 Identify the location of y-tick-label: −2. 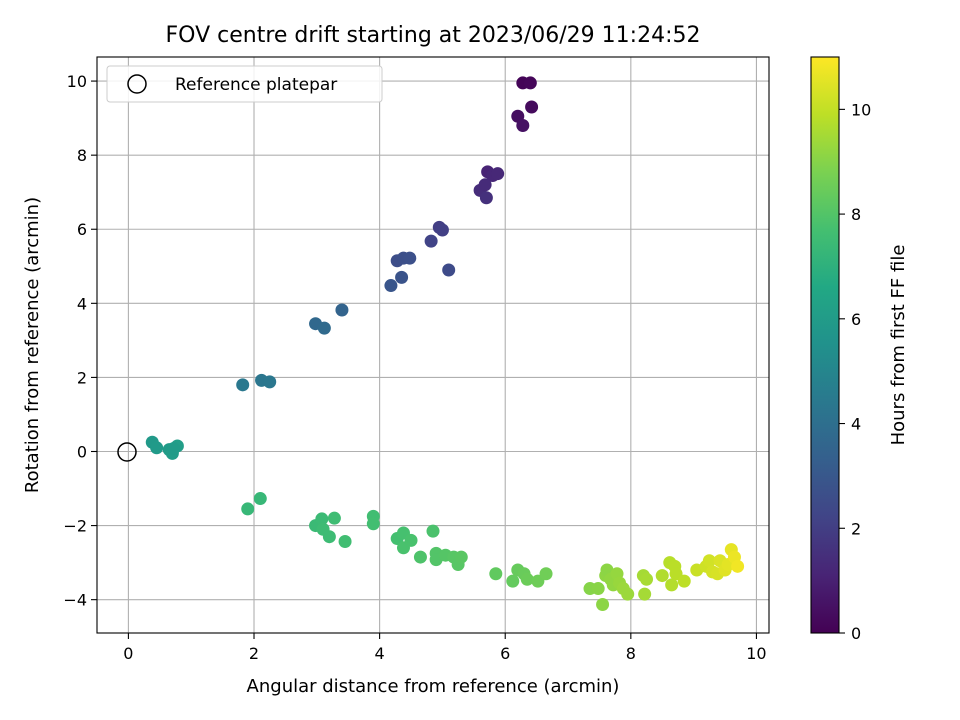
(75, 526).